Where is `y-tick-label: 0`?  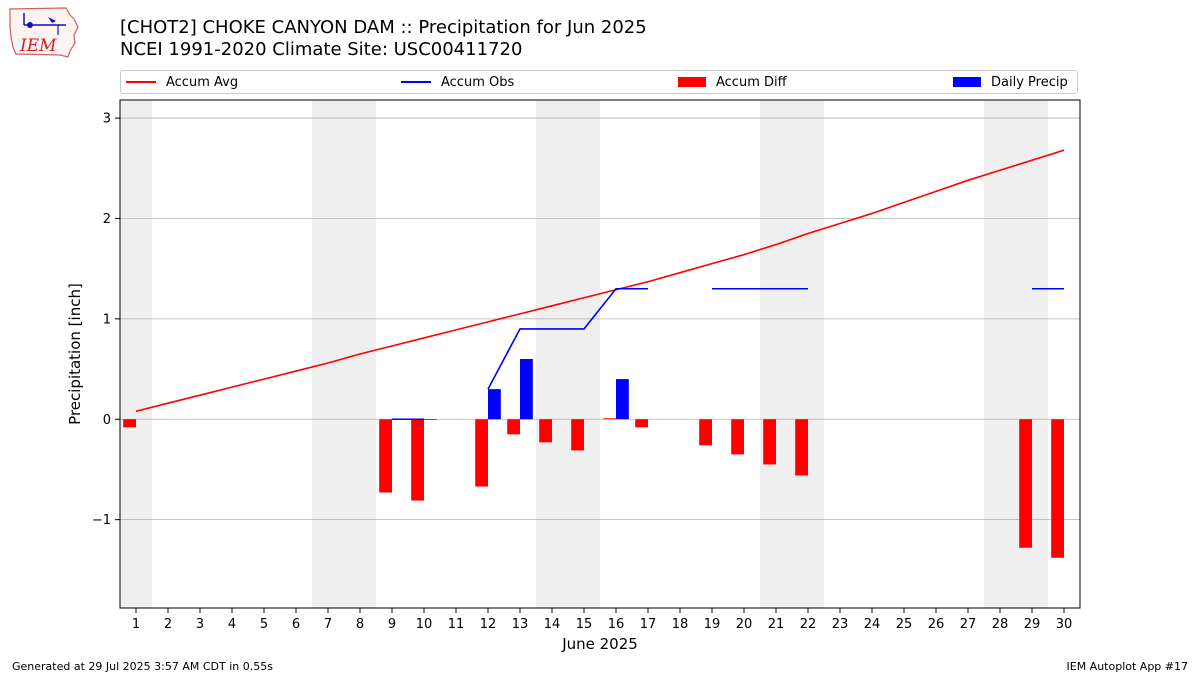 y-tick-label: 0 is located at coordinates (107, 420).